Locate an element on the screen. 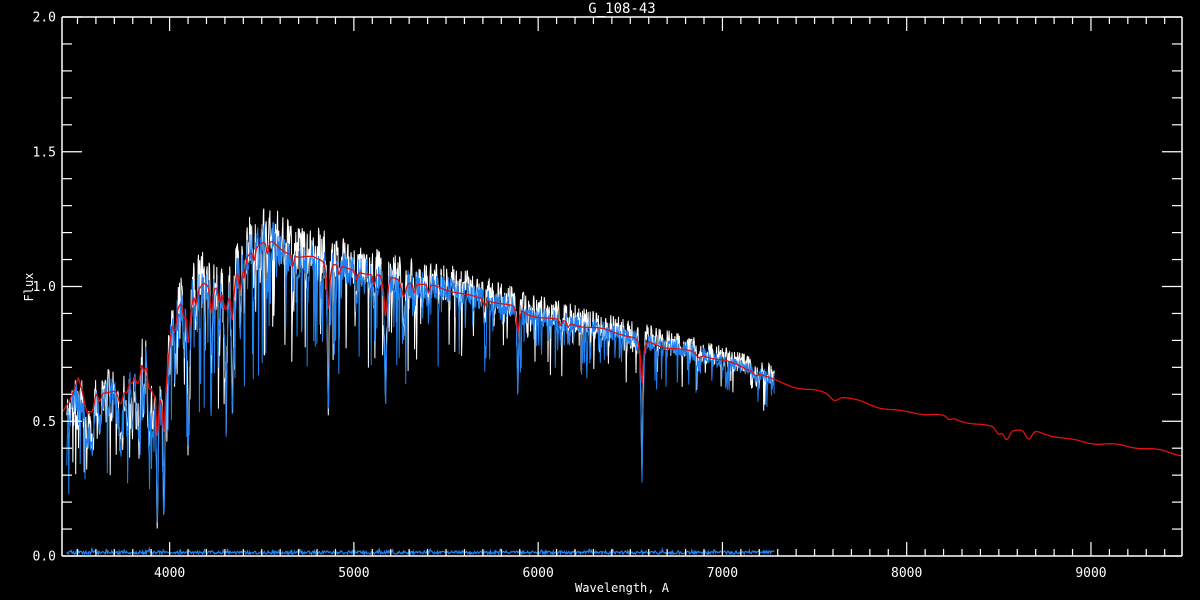 The height and width of the screenshot is (600, 1200). error-spectrum-blue is located at coordinates (420, 551).